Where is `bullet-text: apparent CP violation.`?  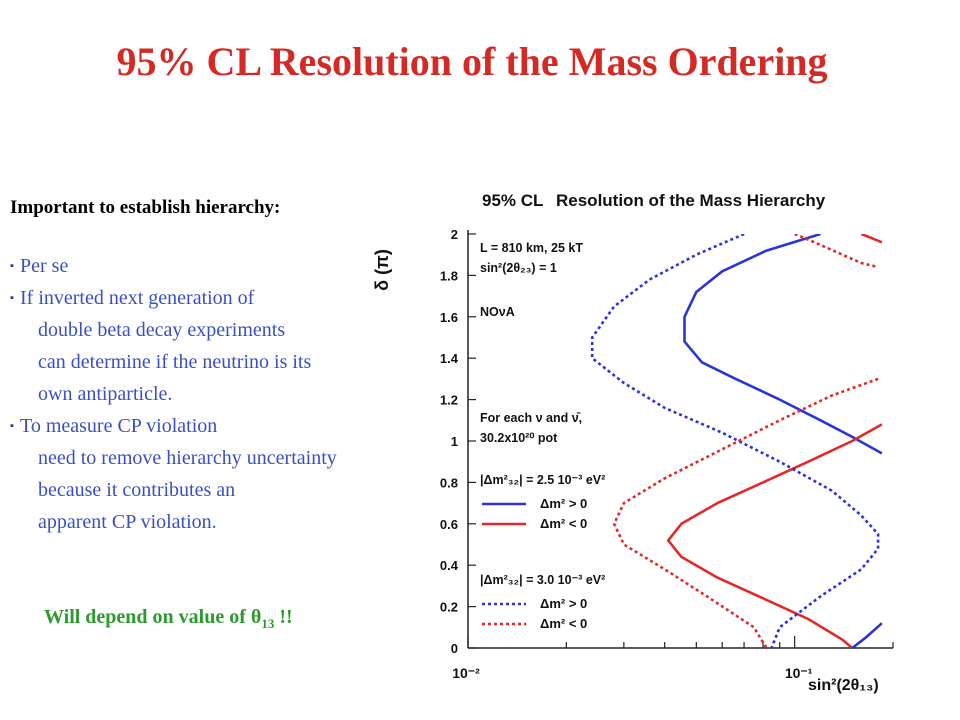 bullet-text: apparent CP violation. is located at coordinates (127, 522).